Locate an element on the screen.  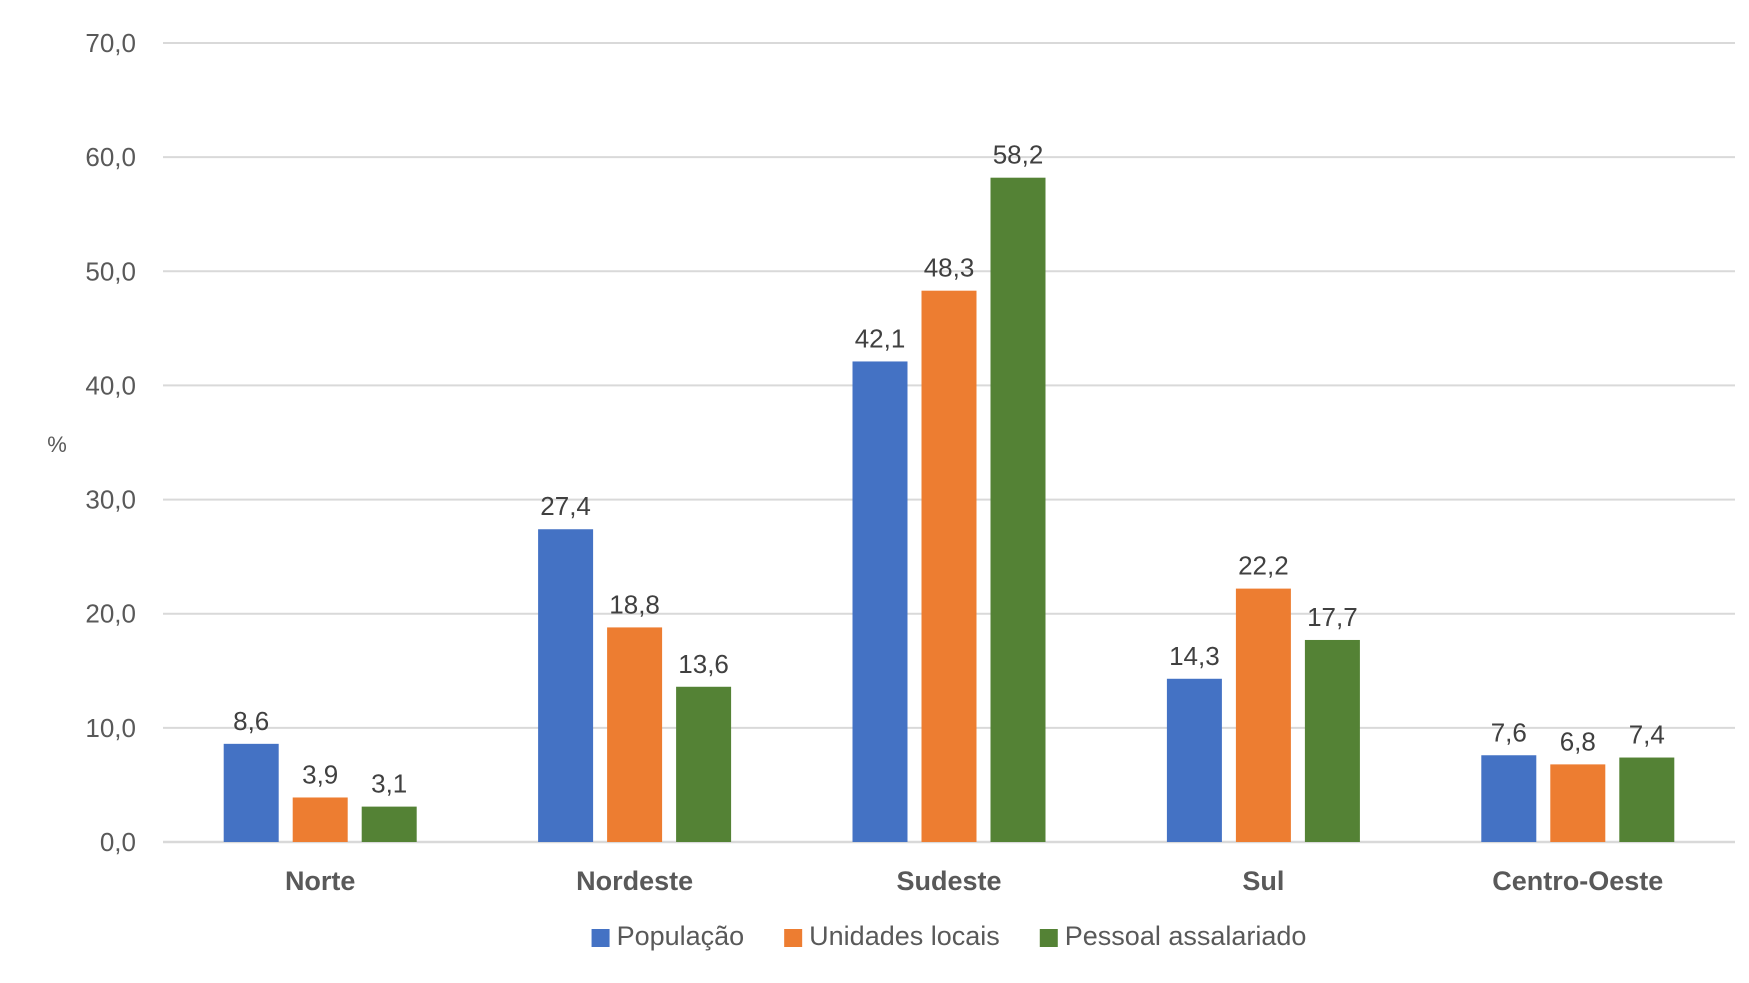
data-label: 3,1 is located at coordinates (389, 784).